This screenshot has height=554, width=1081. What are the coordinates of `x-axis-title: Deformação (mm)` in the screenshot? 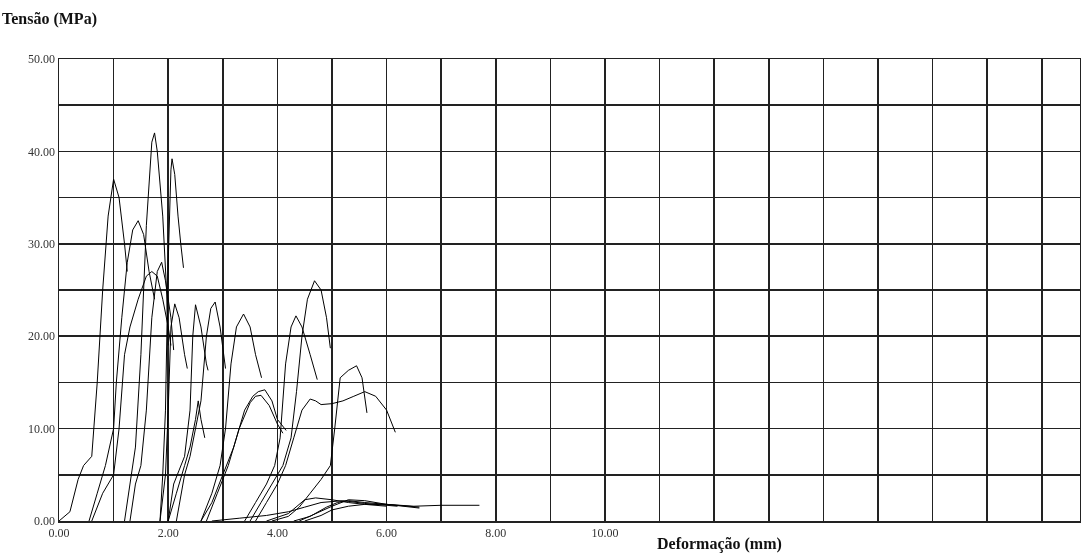 It's located at (719, 544).